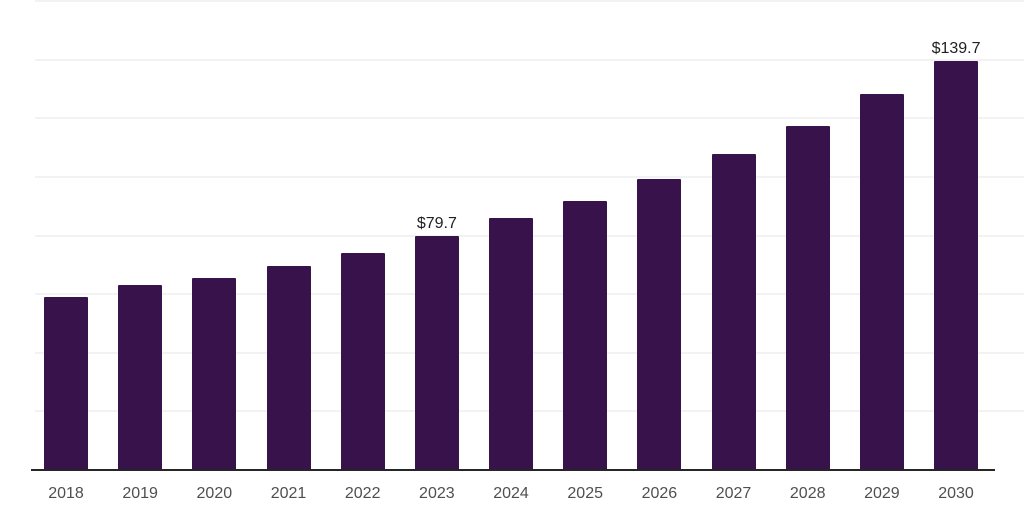  What do you see at coordinates (733, 493) in the screenshot?
I see `x-tick-label-2027: 2027` at bounding box center [733, 493].